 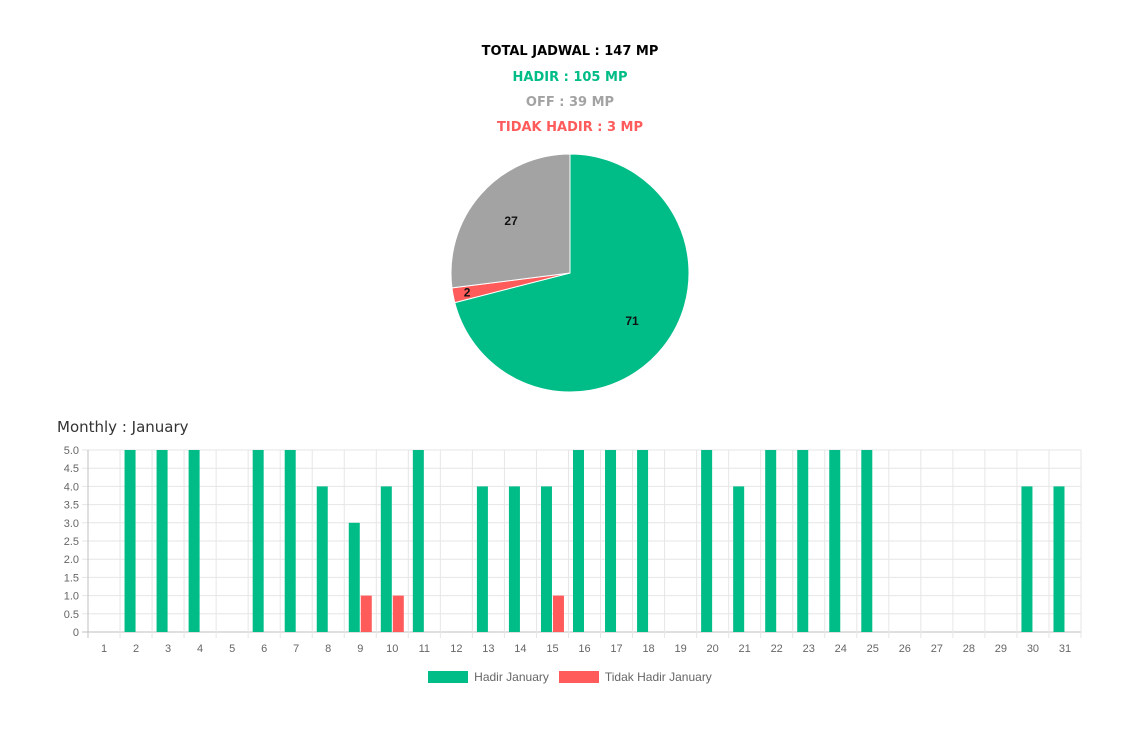 I want to click on x-tick-label: 4, so click(x=200, y=649).